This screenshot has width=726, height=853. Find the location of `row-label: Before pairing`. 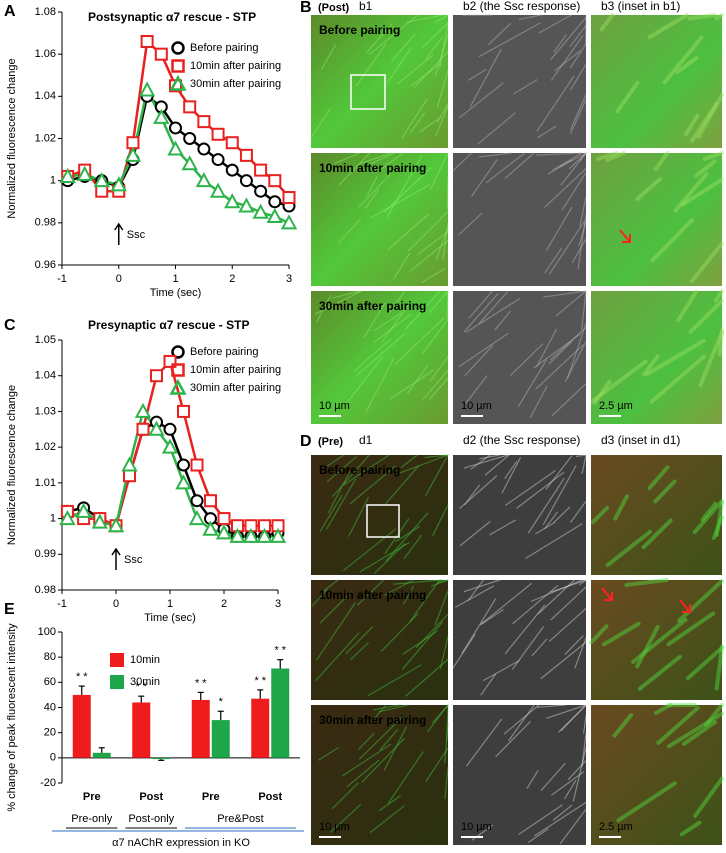

row-label: Before pairing is located at coordinates (359, 30).